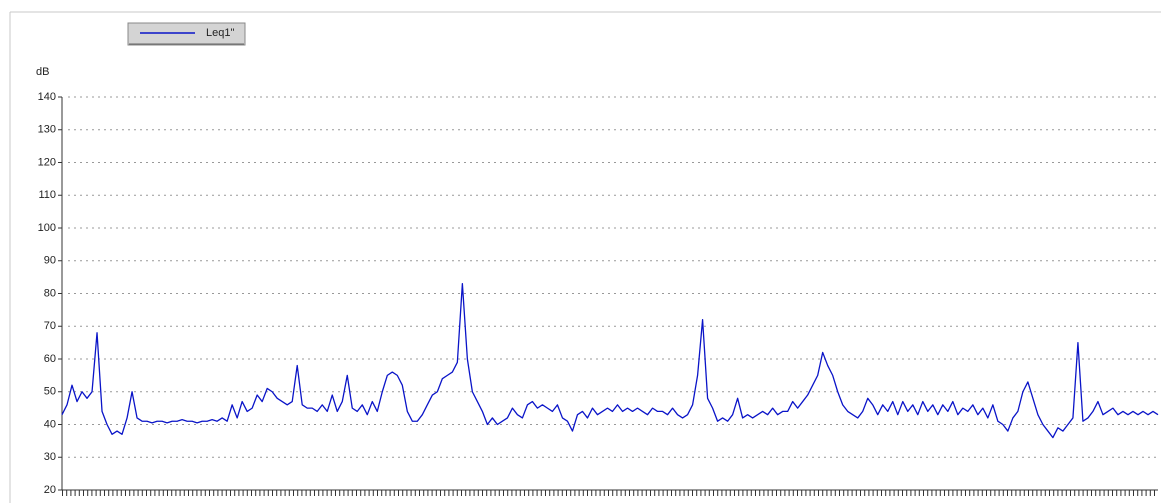 This screenshot has width=1161, height=503. What do you see at coordinates (50, 424) in the screenshot?
I see `y-tick-label: 40` at bounding box center [50, 424].